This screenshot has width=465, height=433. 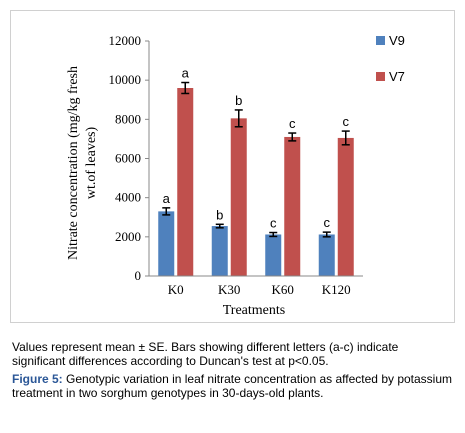 What do you see at coordinates (91, 163) in the screenshot?
I see `y-axis-title-line-2: wt.of leaves)` at bounding box center [91, 163].